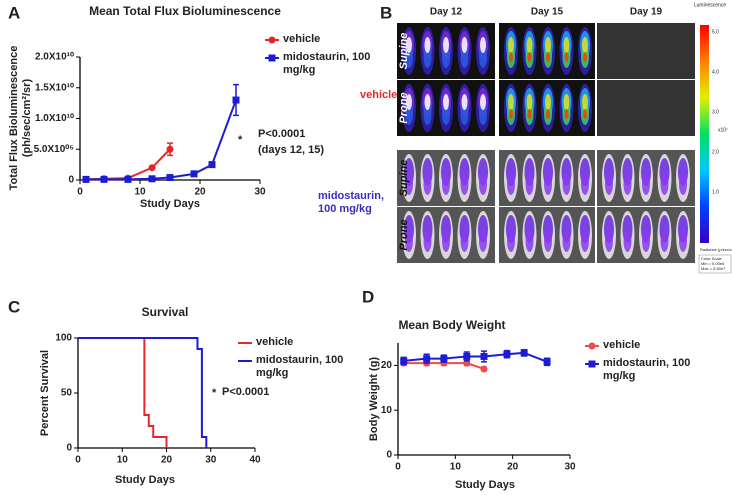  Describe the element at coordinates (387, 365) in the screenshot. I see `y-tick-label: 20` at that location.